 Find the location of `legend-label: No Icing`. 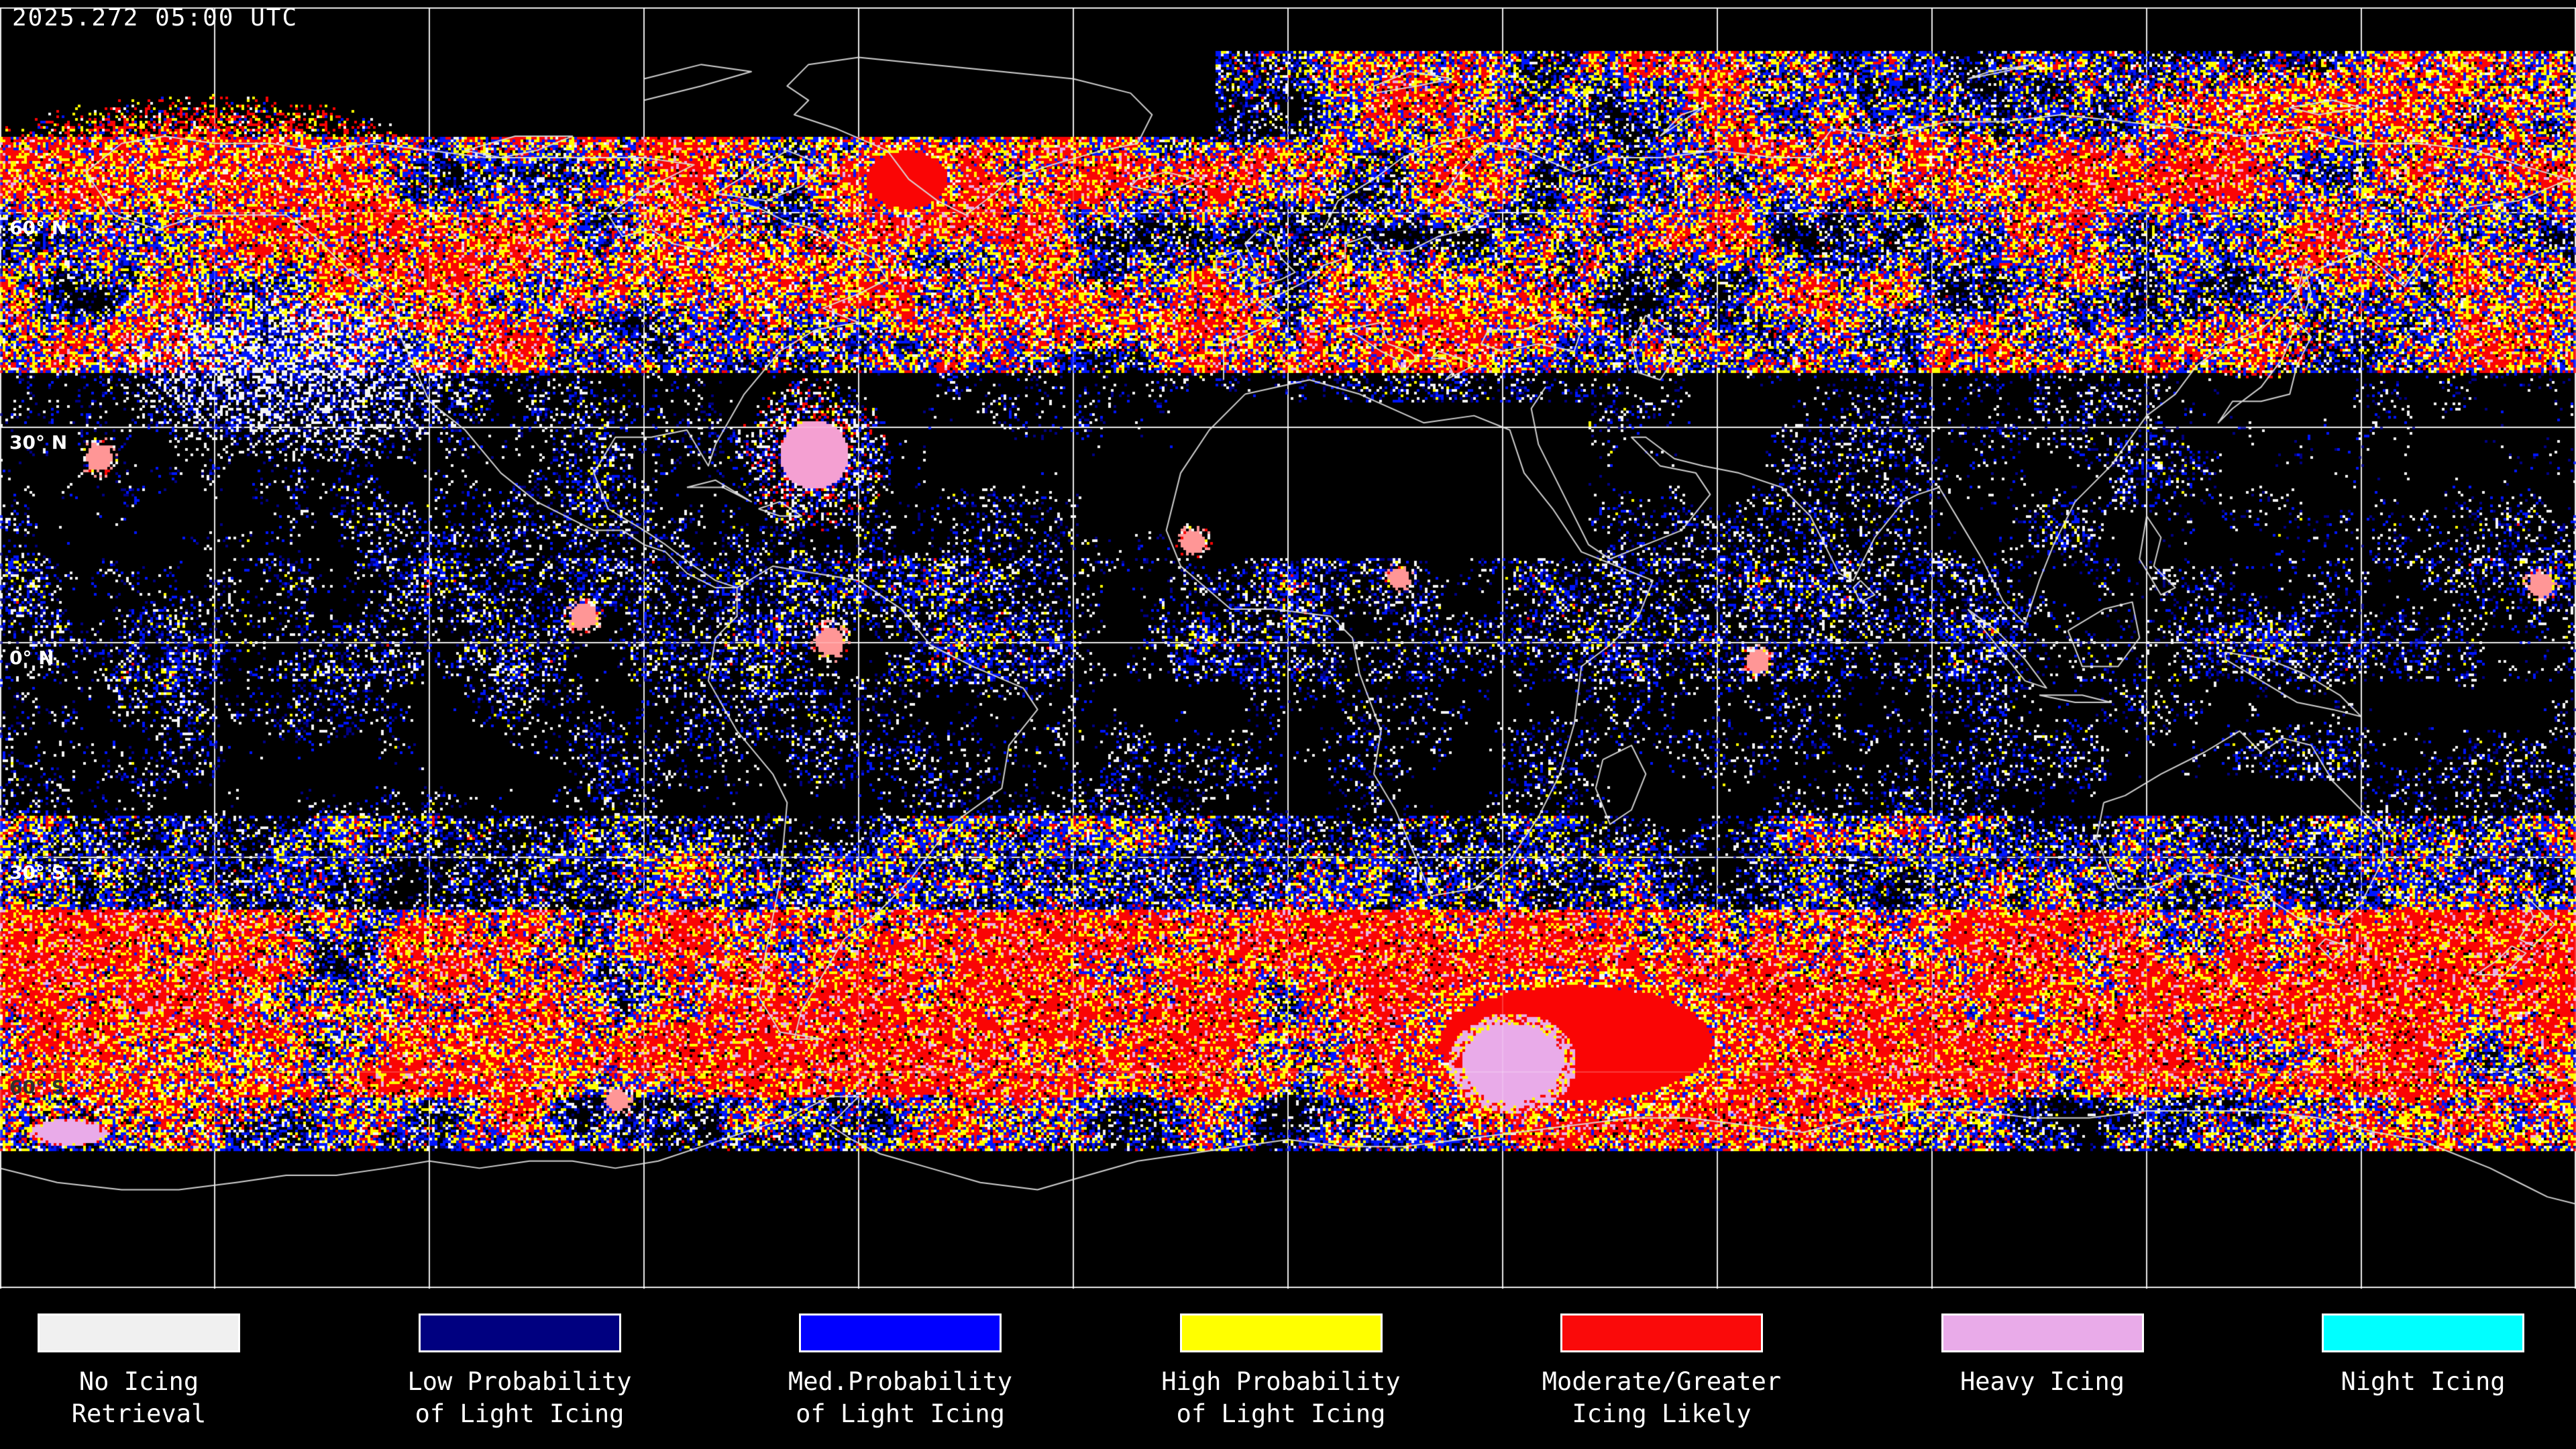

legend-label: No Icing is located at coordinates (138, 1381).